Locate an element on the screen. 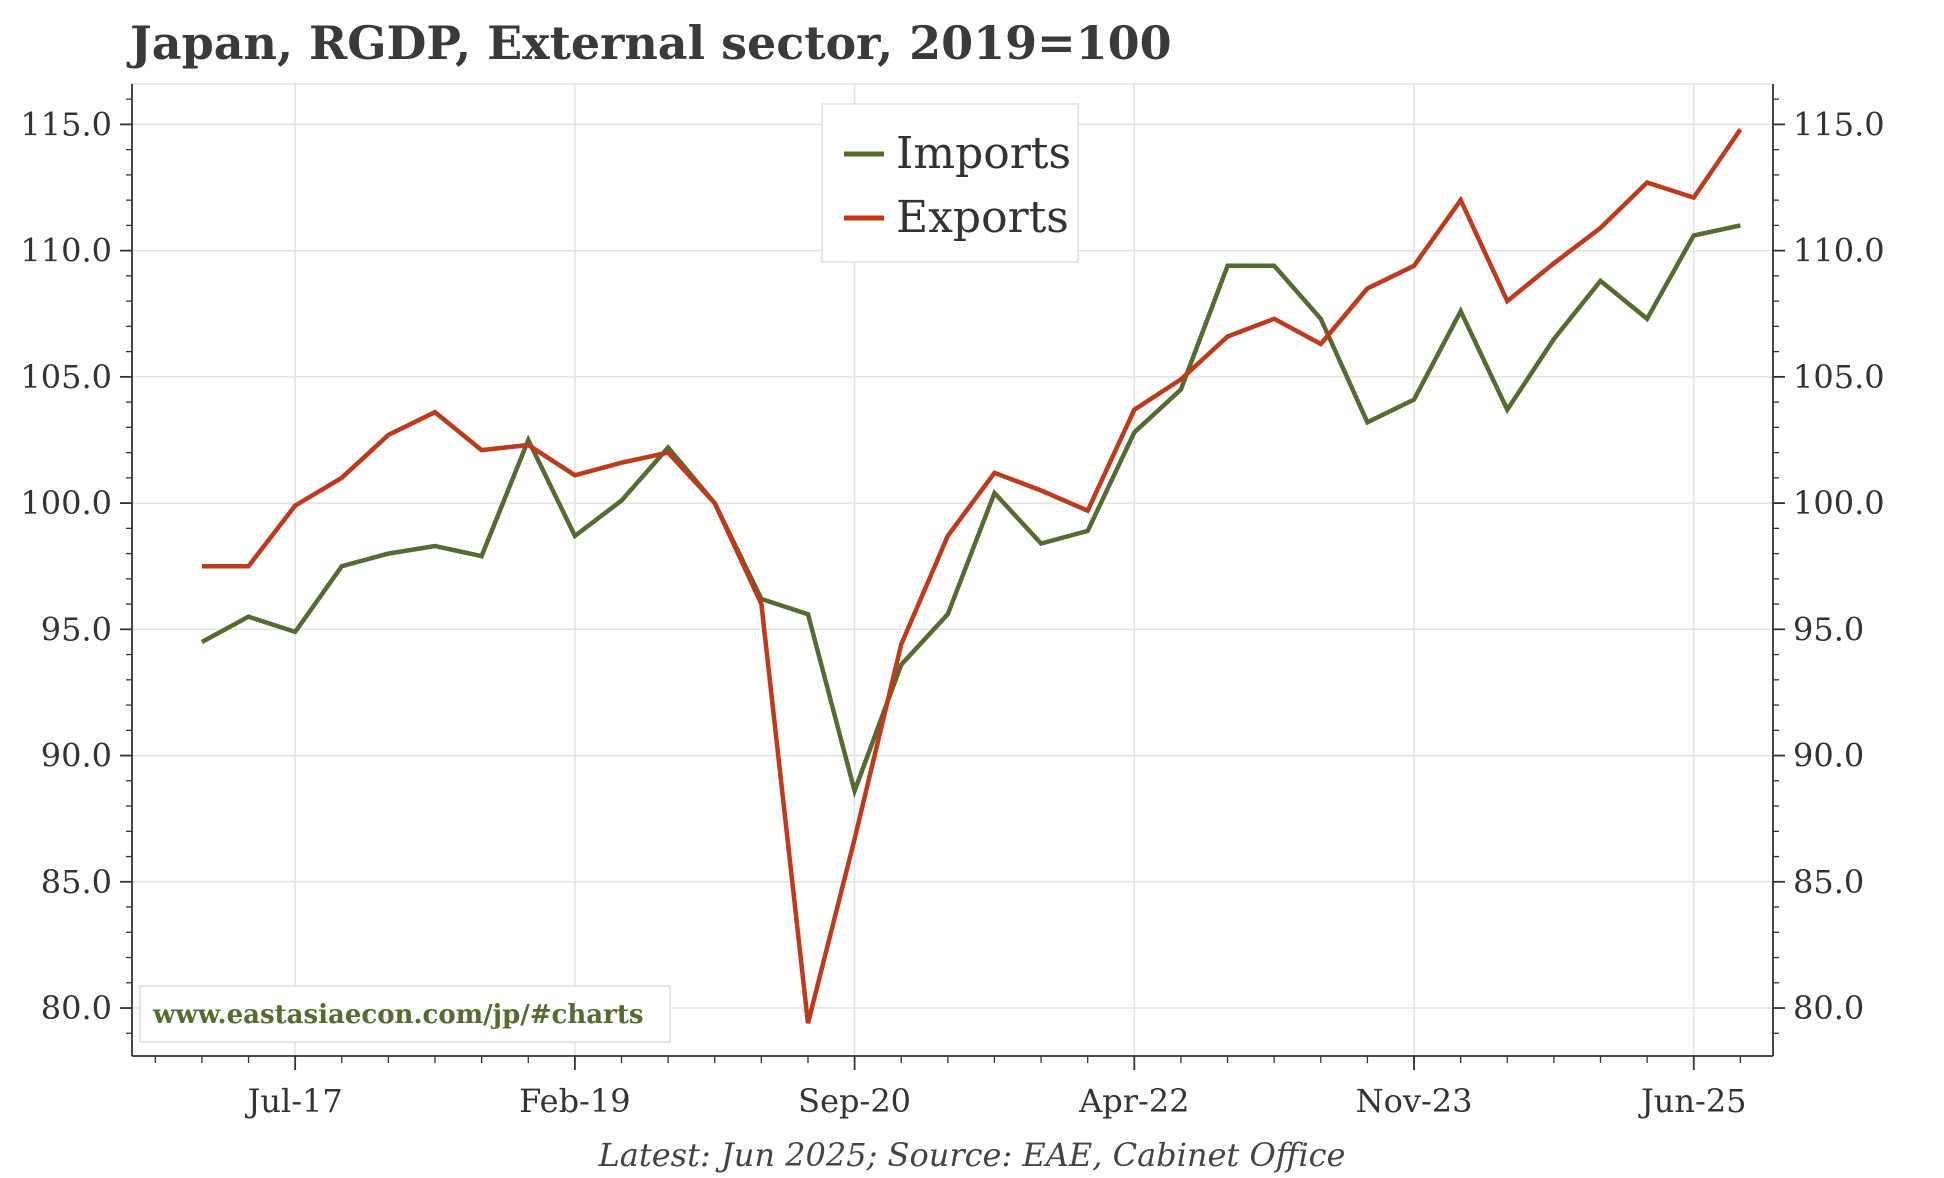 The height and width of the screenshot is (1178, 1944). y-tick-label-right: 90.0 is located at coordinates (1828, 756).